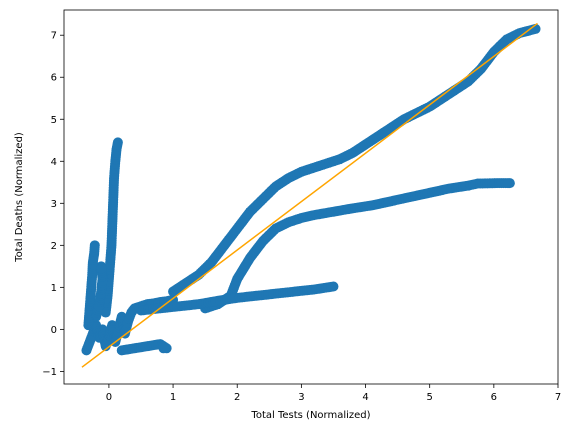 This screenshot has height=432, width=567. I want to click on x-tick-label: 3, so click(301, 397).